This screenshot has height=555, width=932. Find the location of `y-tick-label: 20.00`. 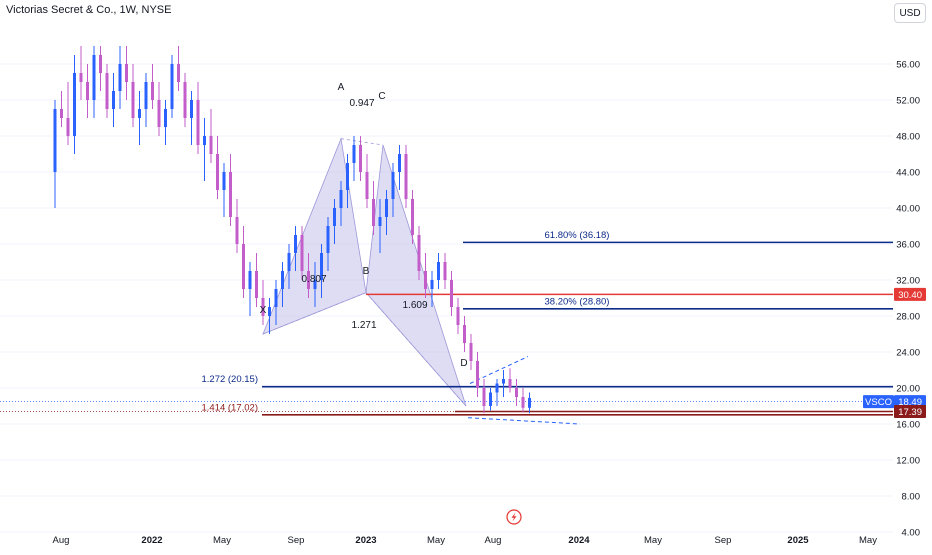

y-tick-label: 20.00 is located at coordinates (908, 389).